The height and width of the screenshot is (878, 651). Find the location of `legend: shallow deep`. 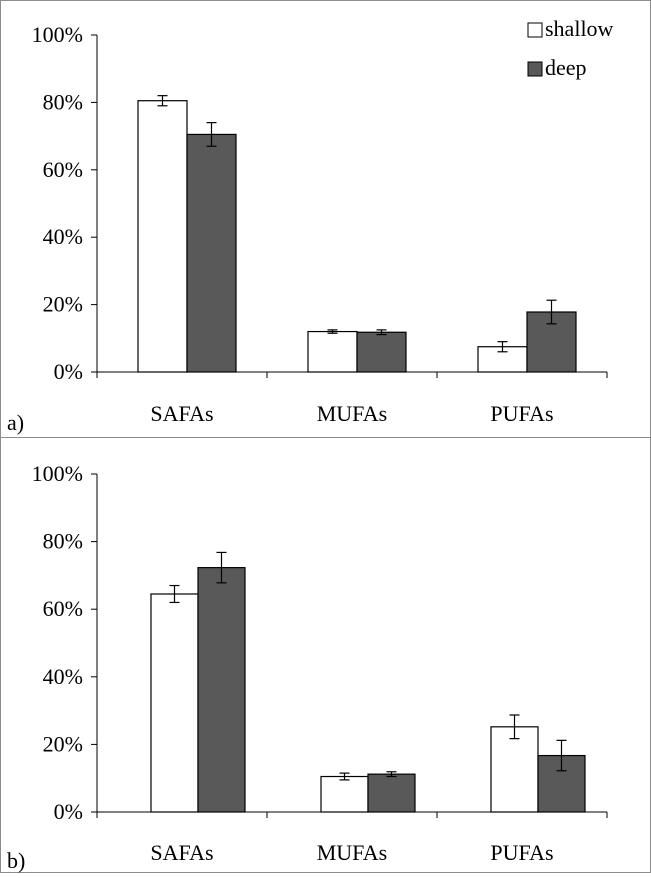

legend: shallow deep is located at coordinates (570, 48).